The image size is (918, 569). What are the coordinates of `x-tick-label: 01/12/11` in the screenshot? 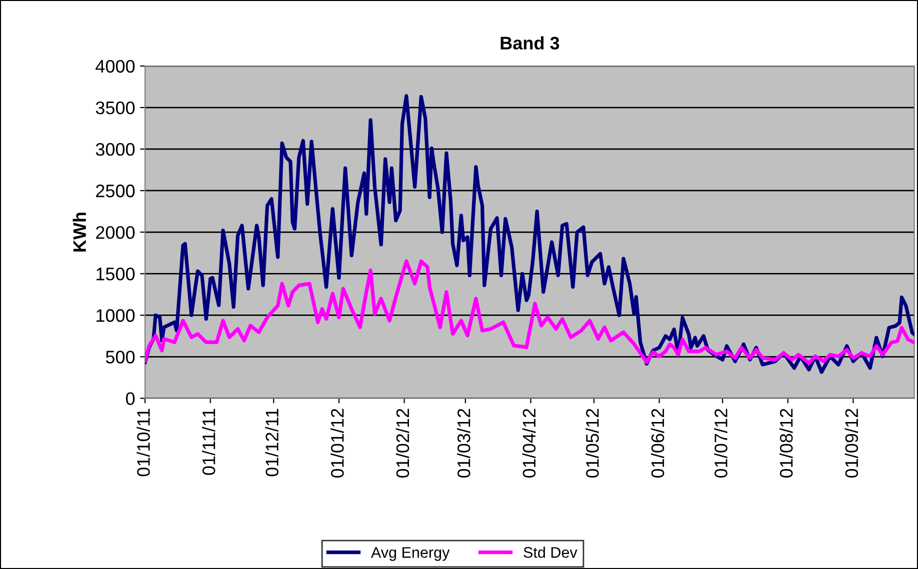 It's located at (271, 442).